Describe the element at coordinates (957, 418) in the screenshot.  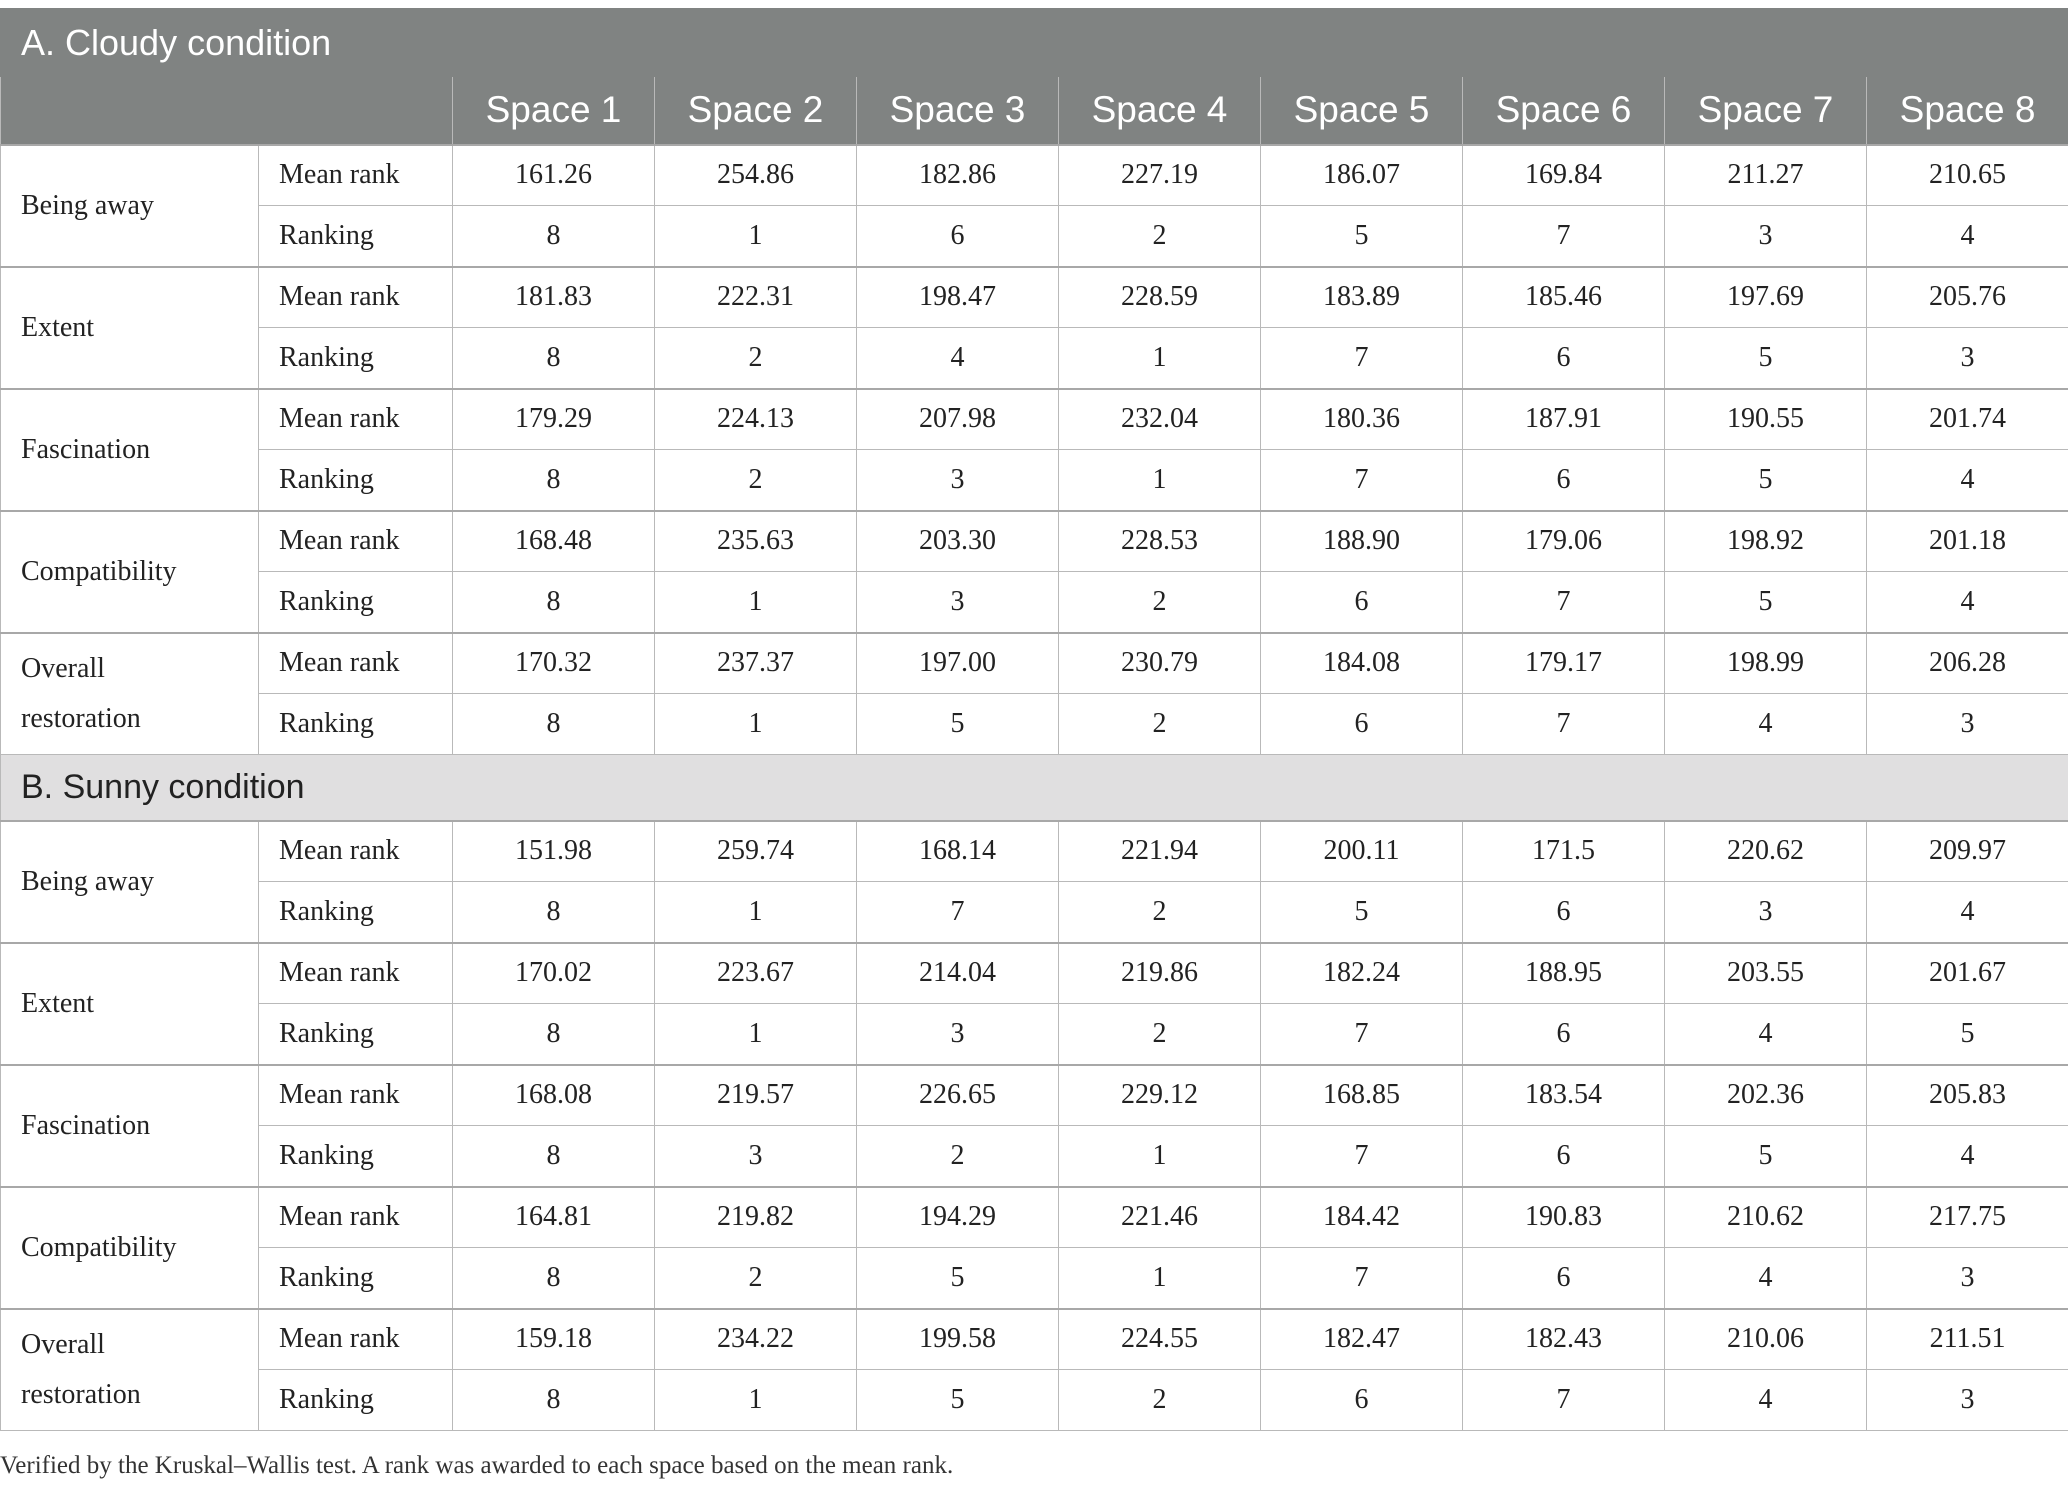
I see `mean-rank-cell: 207.98` at that location.